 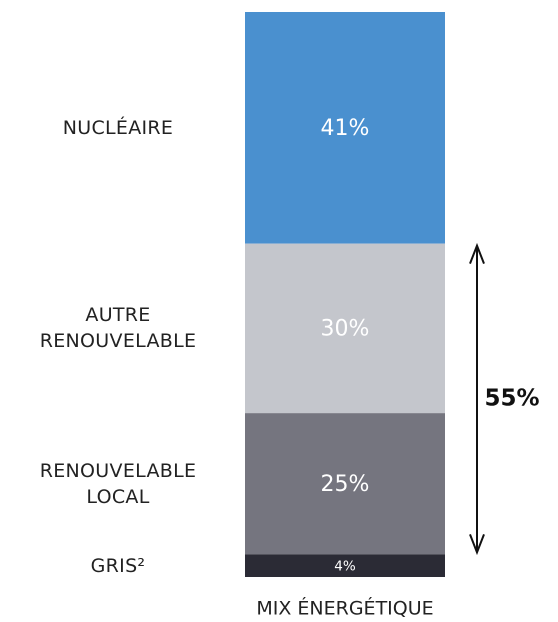 What do you see at coordinates (118, 127) in the screenshot?
I see `series-label: NUCLÉAIRE` at bounding box center [118, 127].